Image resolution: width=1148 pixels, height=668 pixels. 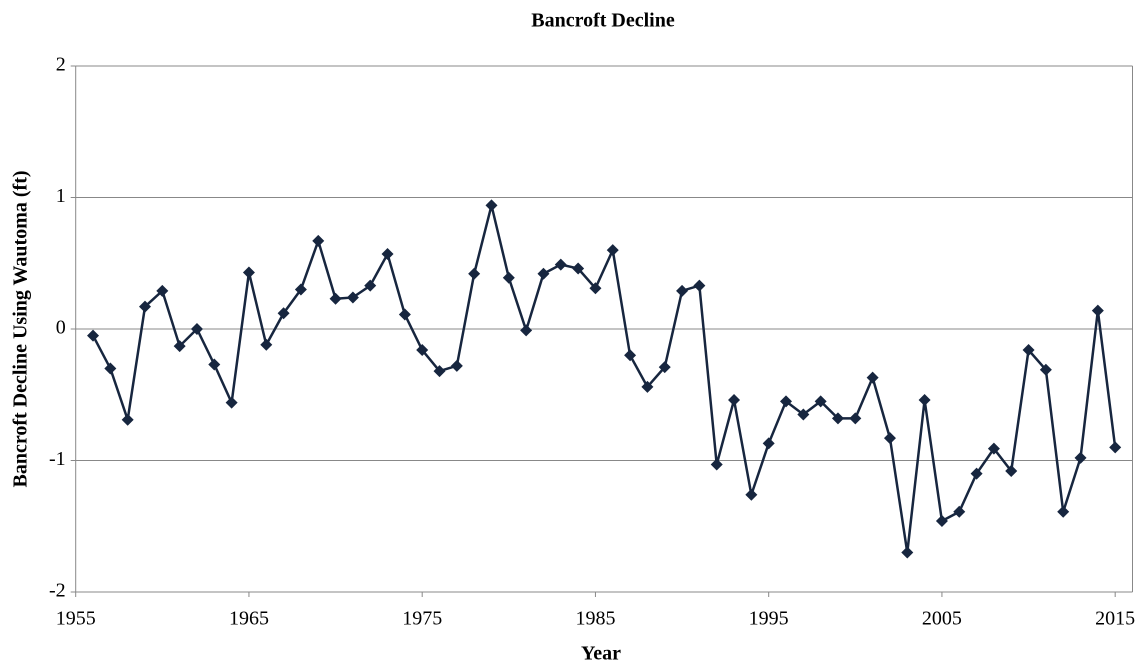 What do you see at coordinates (61, 65) in the screenshot?
I see `y-tick-label: 2` at bounding box center [61, 65].